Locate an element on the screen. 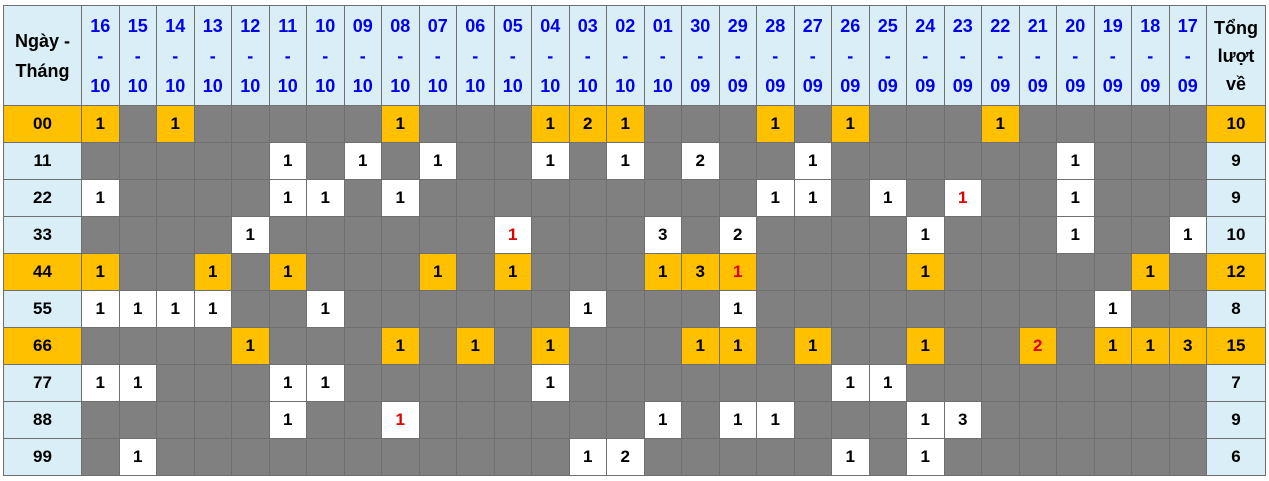  date-day: 04 is located at coordinates (550, 25).